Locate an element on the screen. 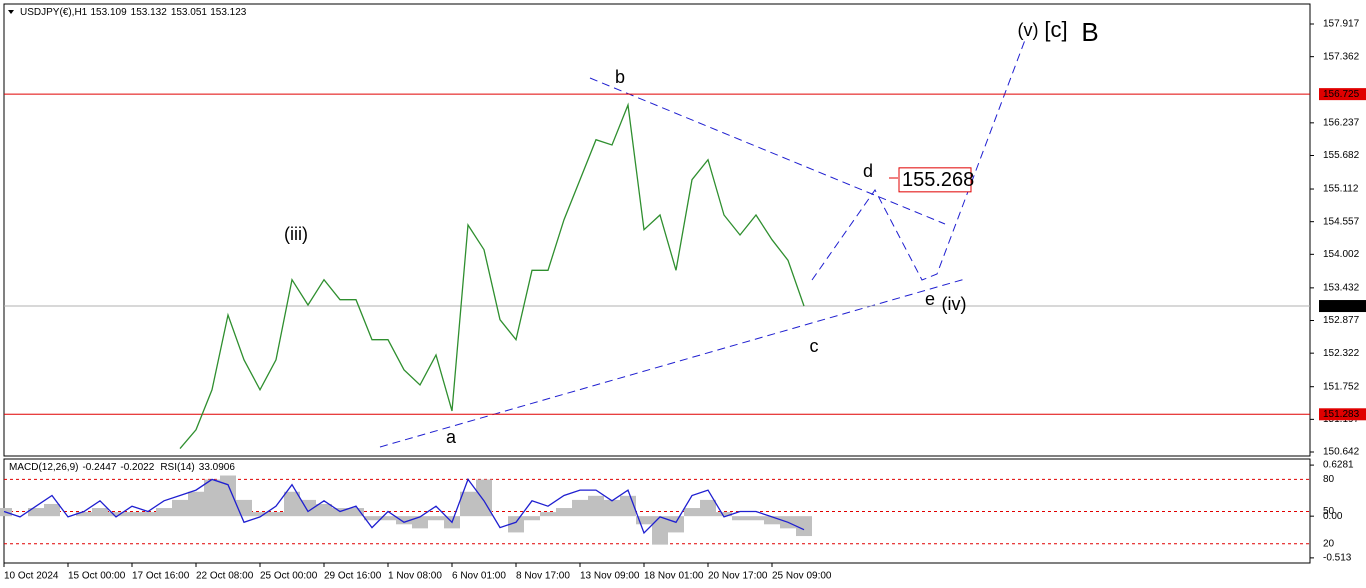  x-tick-label: 1 Nov 08:00 is located at coordinates (415, 576).